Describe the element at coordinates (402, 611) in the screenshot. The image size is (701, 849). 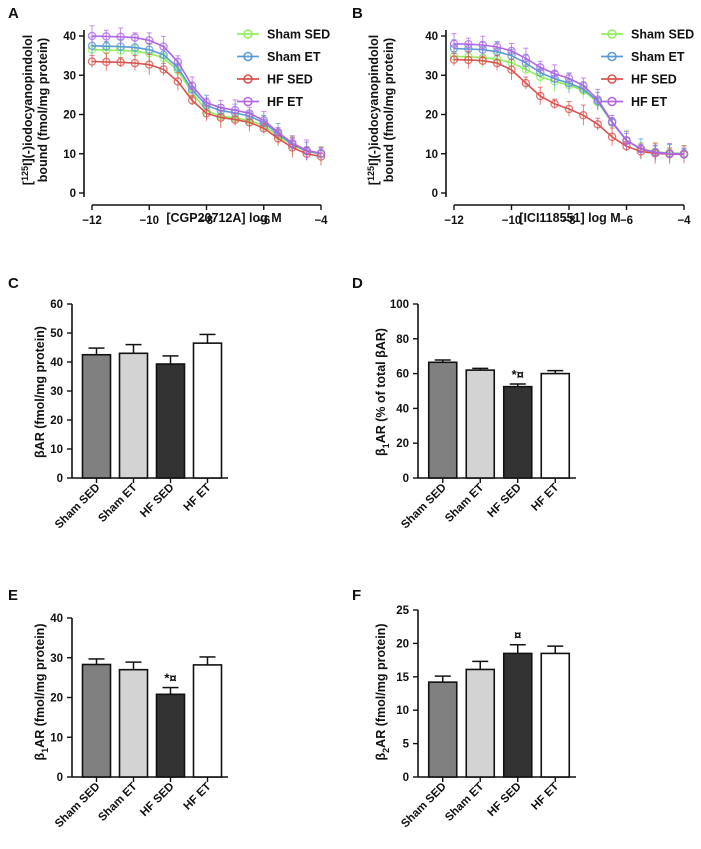
I see `y-tick-label: 25` at that location.